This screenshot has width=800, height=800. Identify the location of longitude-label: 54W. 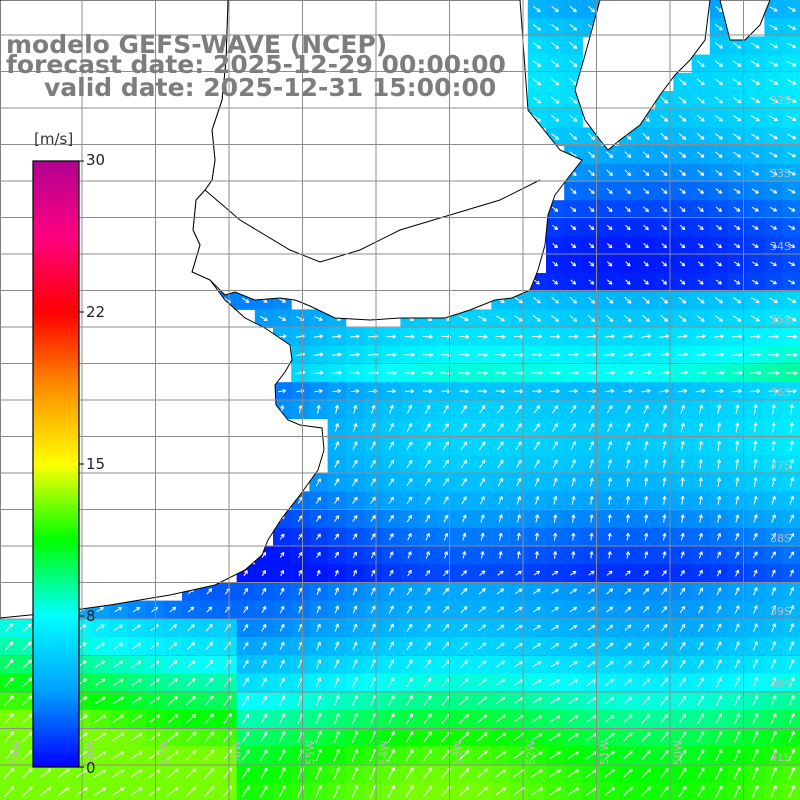
(384, 752).